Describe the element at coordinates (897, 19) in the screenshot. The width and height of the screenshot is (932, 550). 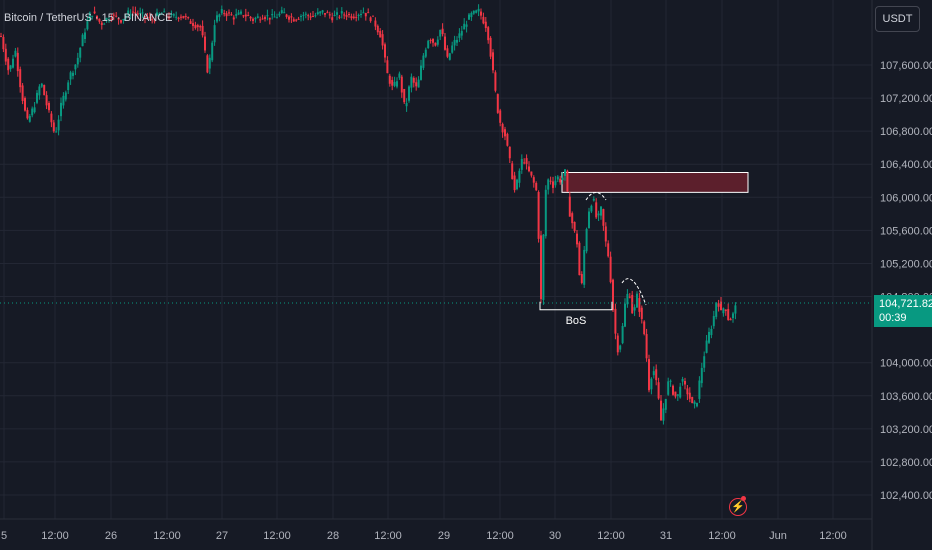
I see `currency-button: USDT` at that location.